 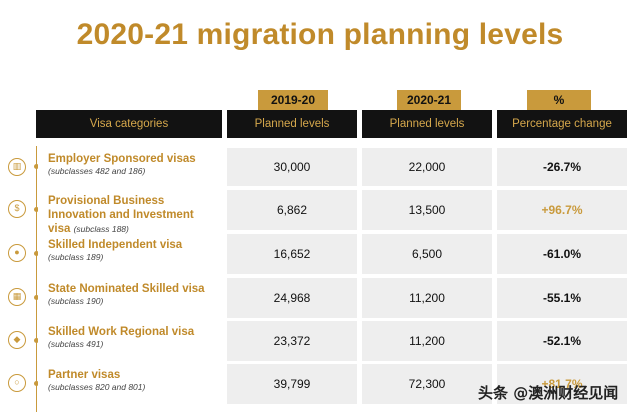 I want to click on cell-2020-21: 72,300, so click(x=427, y=384).